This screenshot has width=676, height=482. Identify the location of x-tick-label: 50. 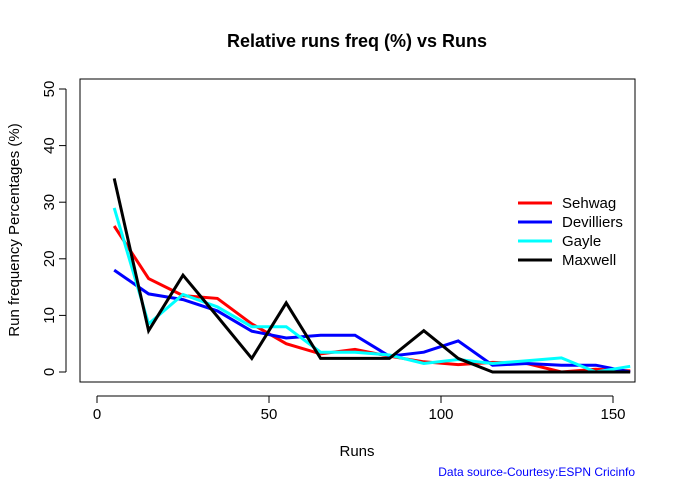
(269, 414).